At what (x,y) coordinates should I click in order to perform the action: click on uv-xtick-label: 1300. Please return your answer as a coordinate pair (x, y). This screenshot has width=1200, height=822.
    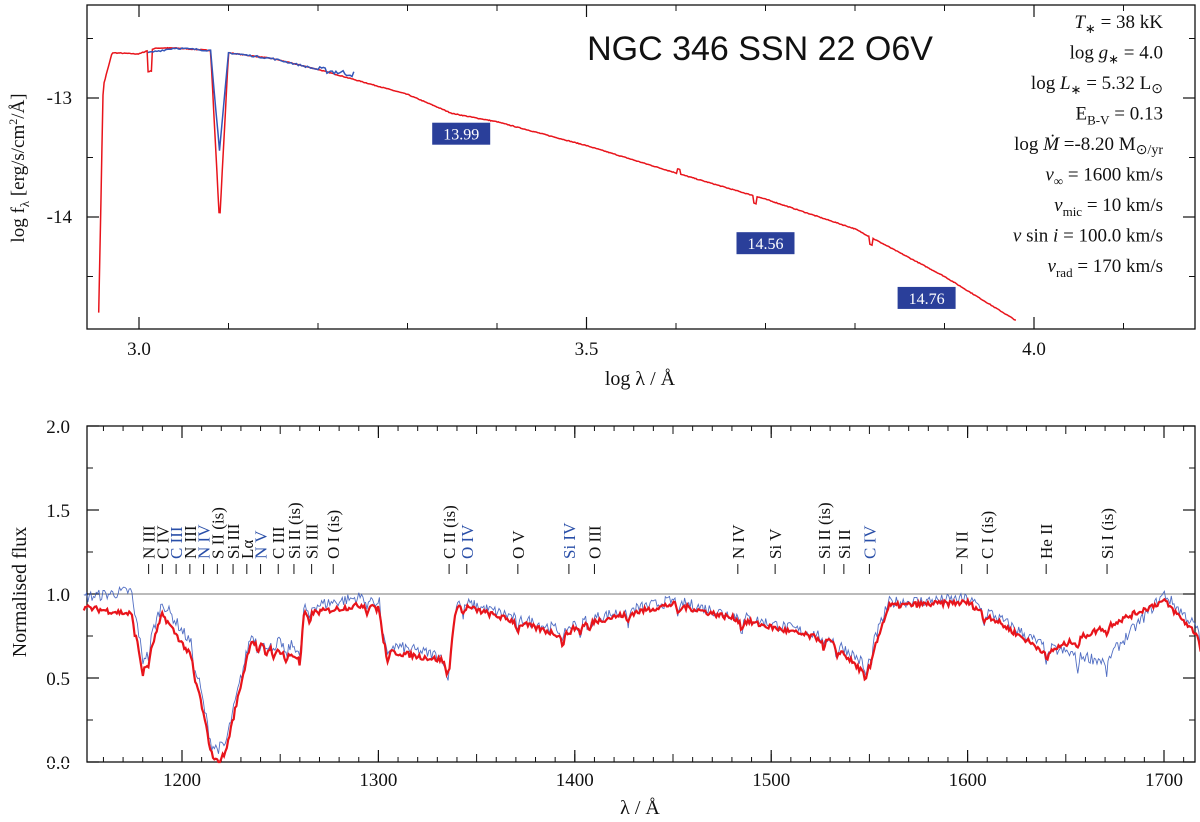
    Looking at the image, I should click on (378, 780).